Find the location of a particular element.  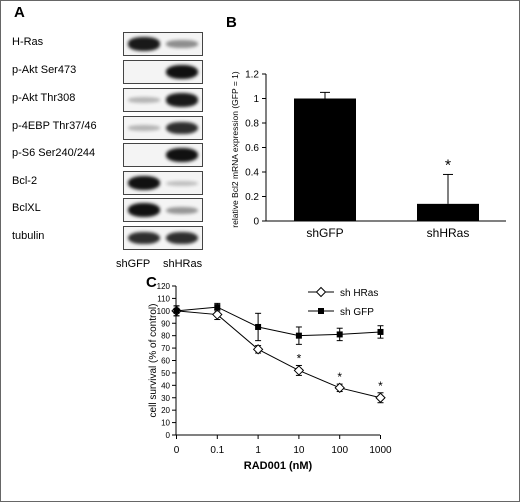

y-tick-label: 0.6 is located at coordinates (252, 148).